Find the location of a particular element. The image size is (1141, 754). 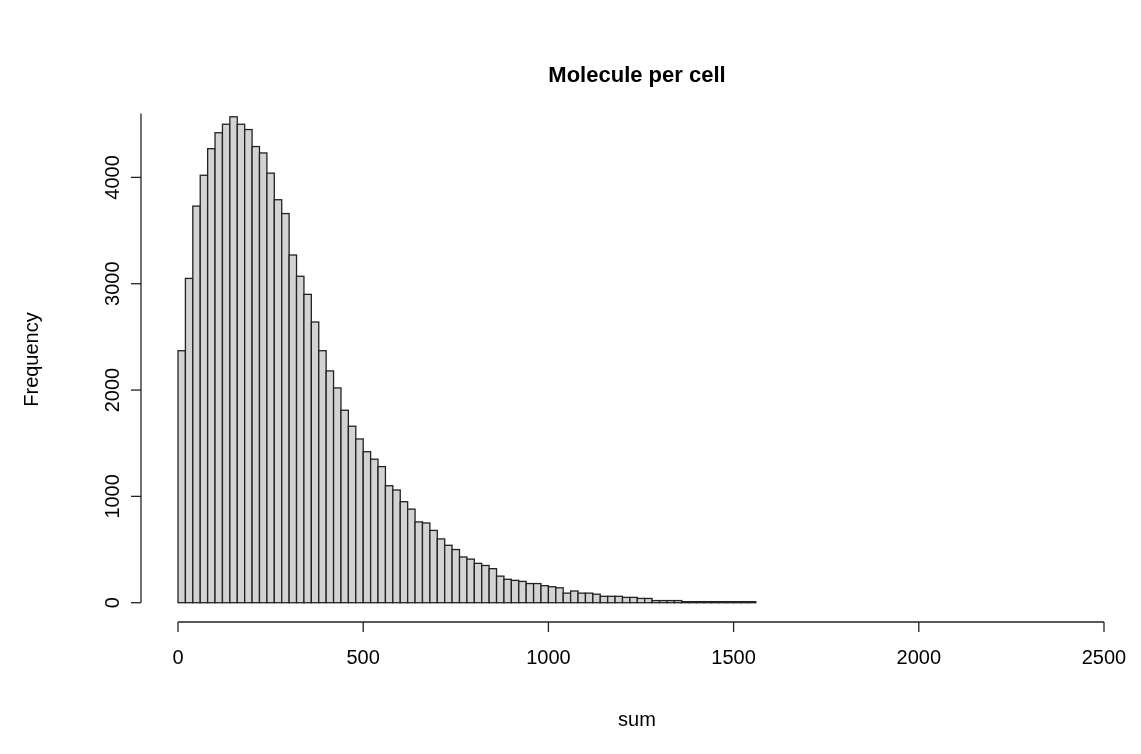

x-axis-title: sum is located at coordinates (637, 719).